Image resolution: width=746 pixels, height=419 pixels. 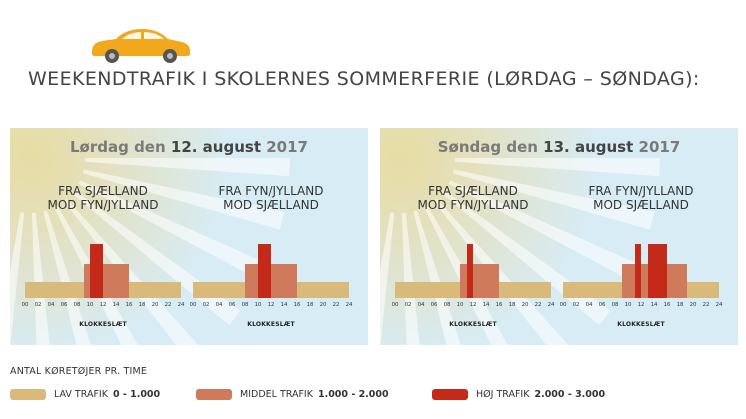 What do you see at coordinates (559, 147) in the screenshot?
I see `panel-title: Søndag den 13. august 2017` at bounding box center [559, 147].